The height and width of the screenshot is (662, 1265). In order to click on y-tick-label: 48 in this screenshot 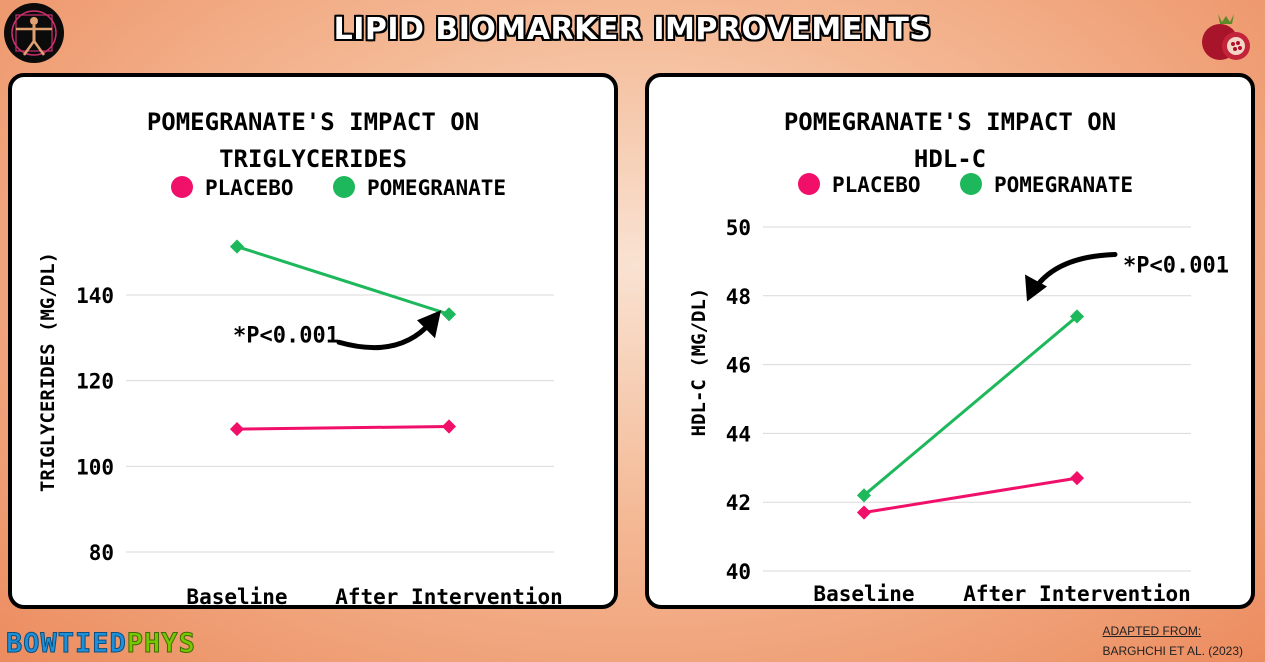, I will do `click(738, 297)`.